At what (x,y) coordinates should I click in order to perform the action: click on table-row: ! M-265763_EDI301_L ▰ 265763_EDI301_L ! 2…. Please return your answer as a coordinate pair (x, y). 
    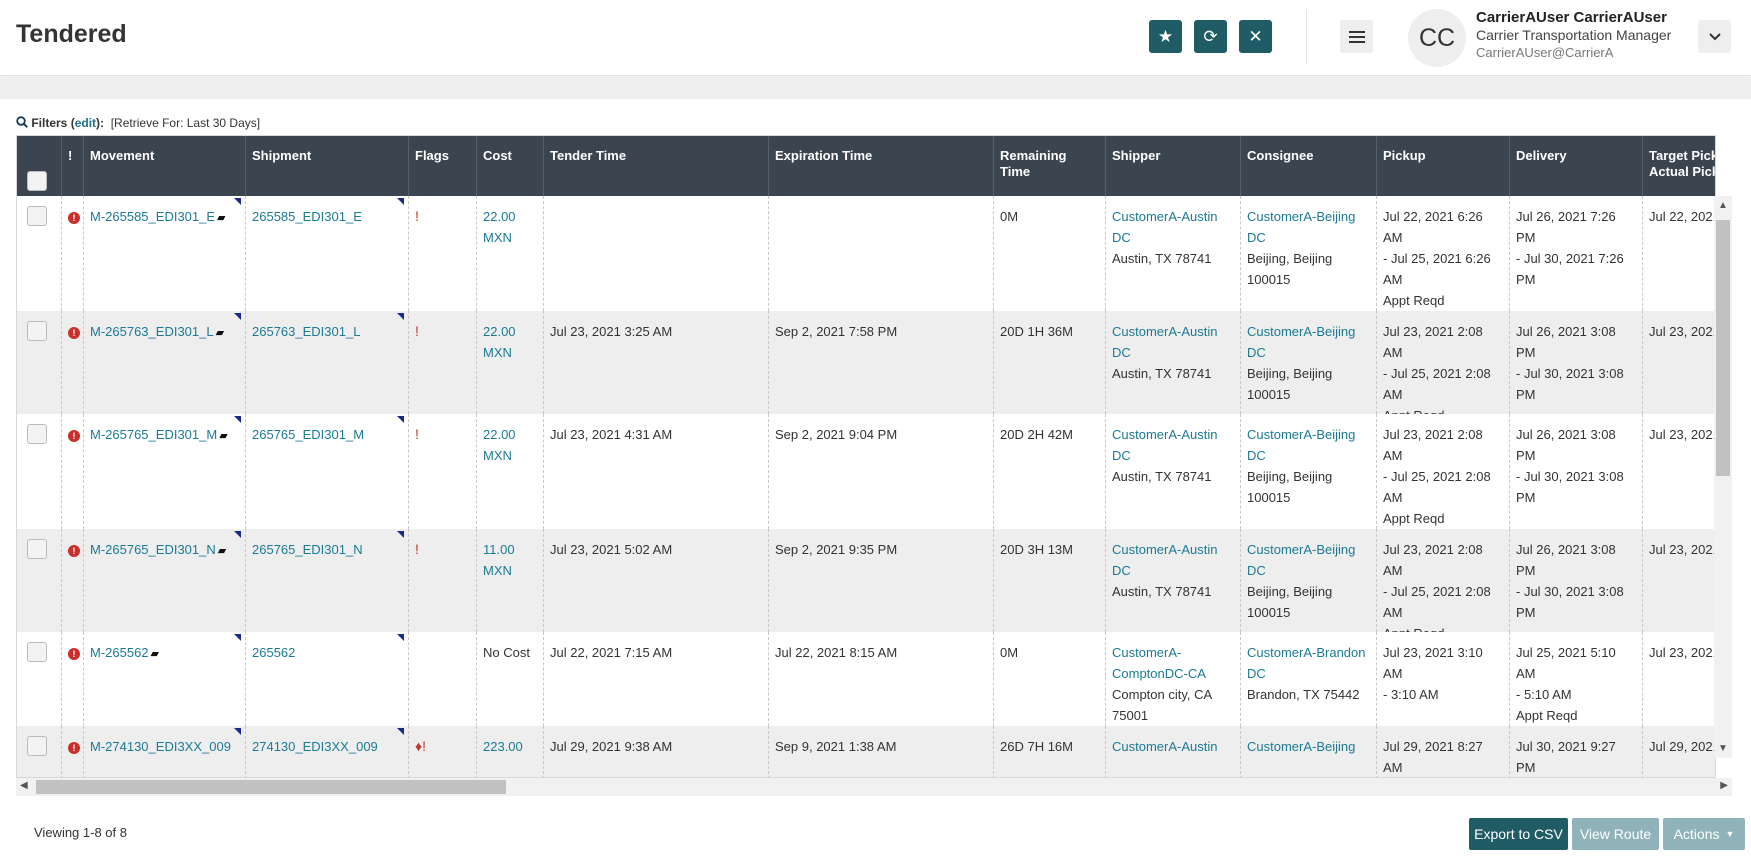
    Looking at the image, I should click on (866, 367).